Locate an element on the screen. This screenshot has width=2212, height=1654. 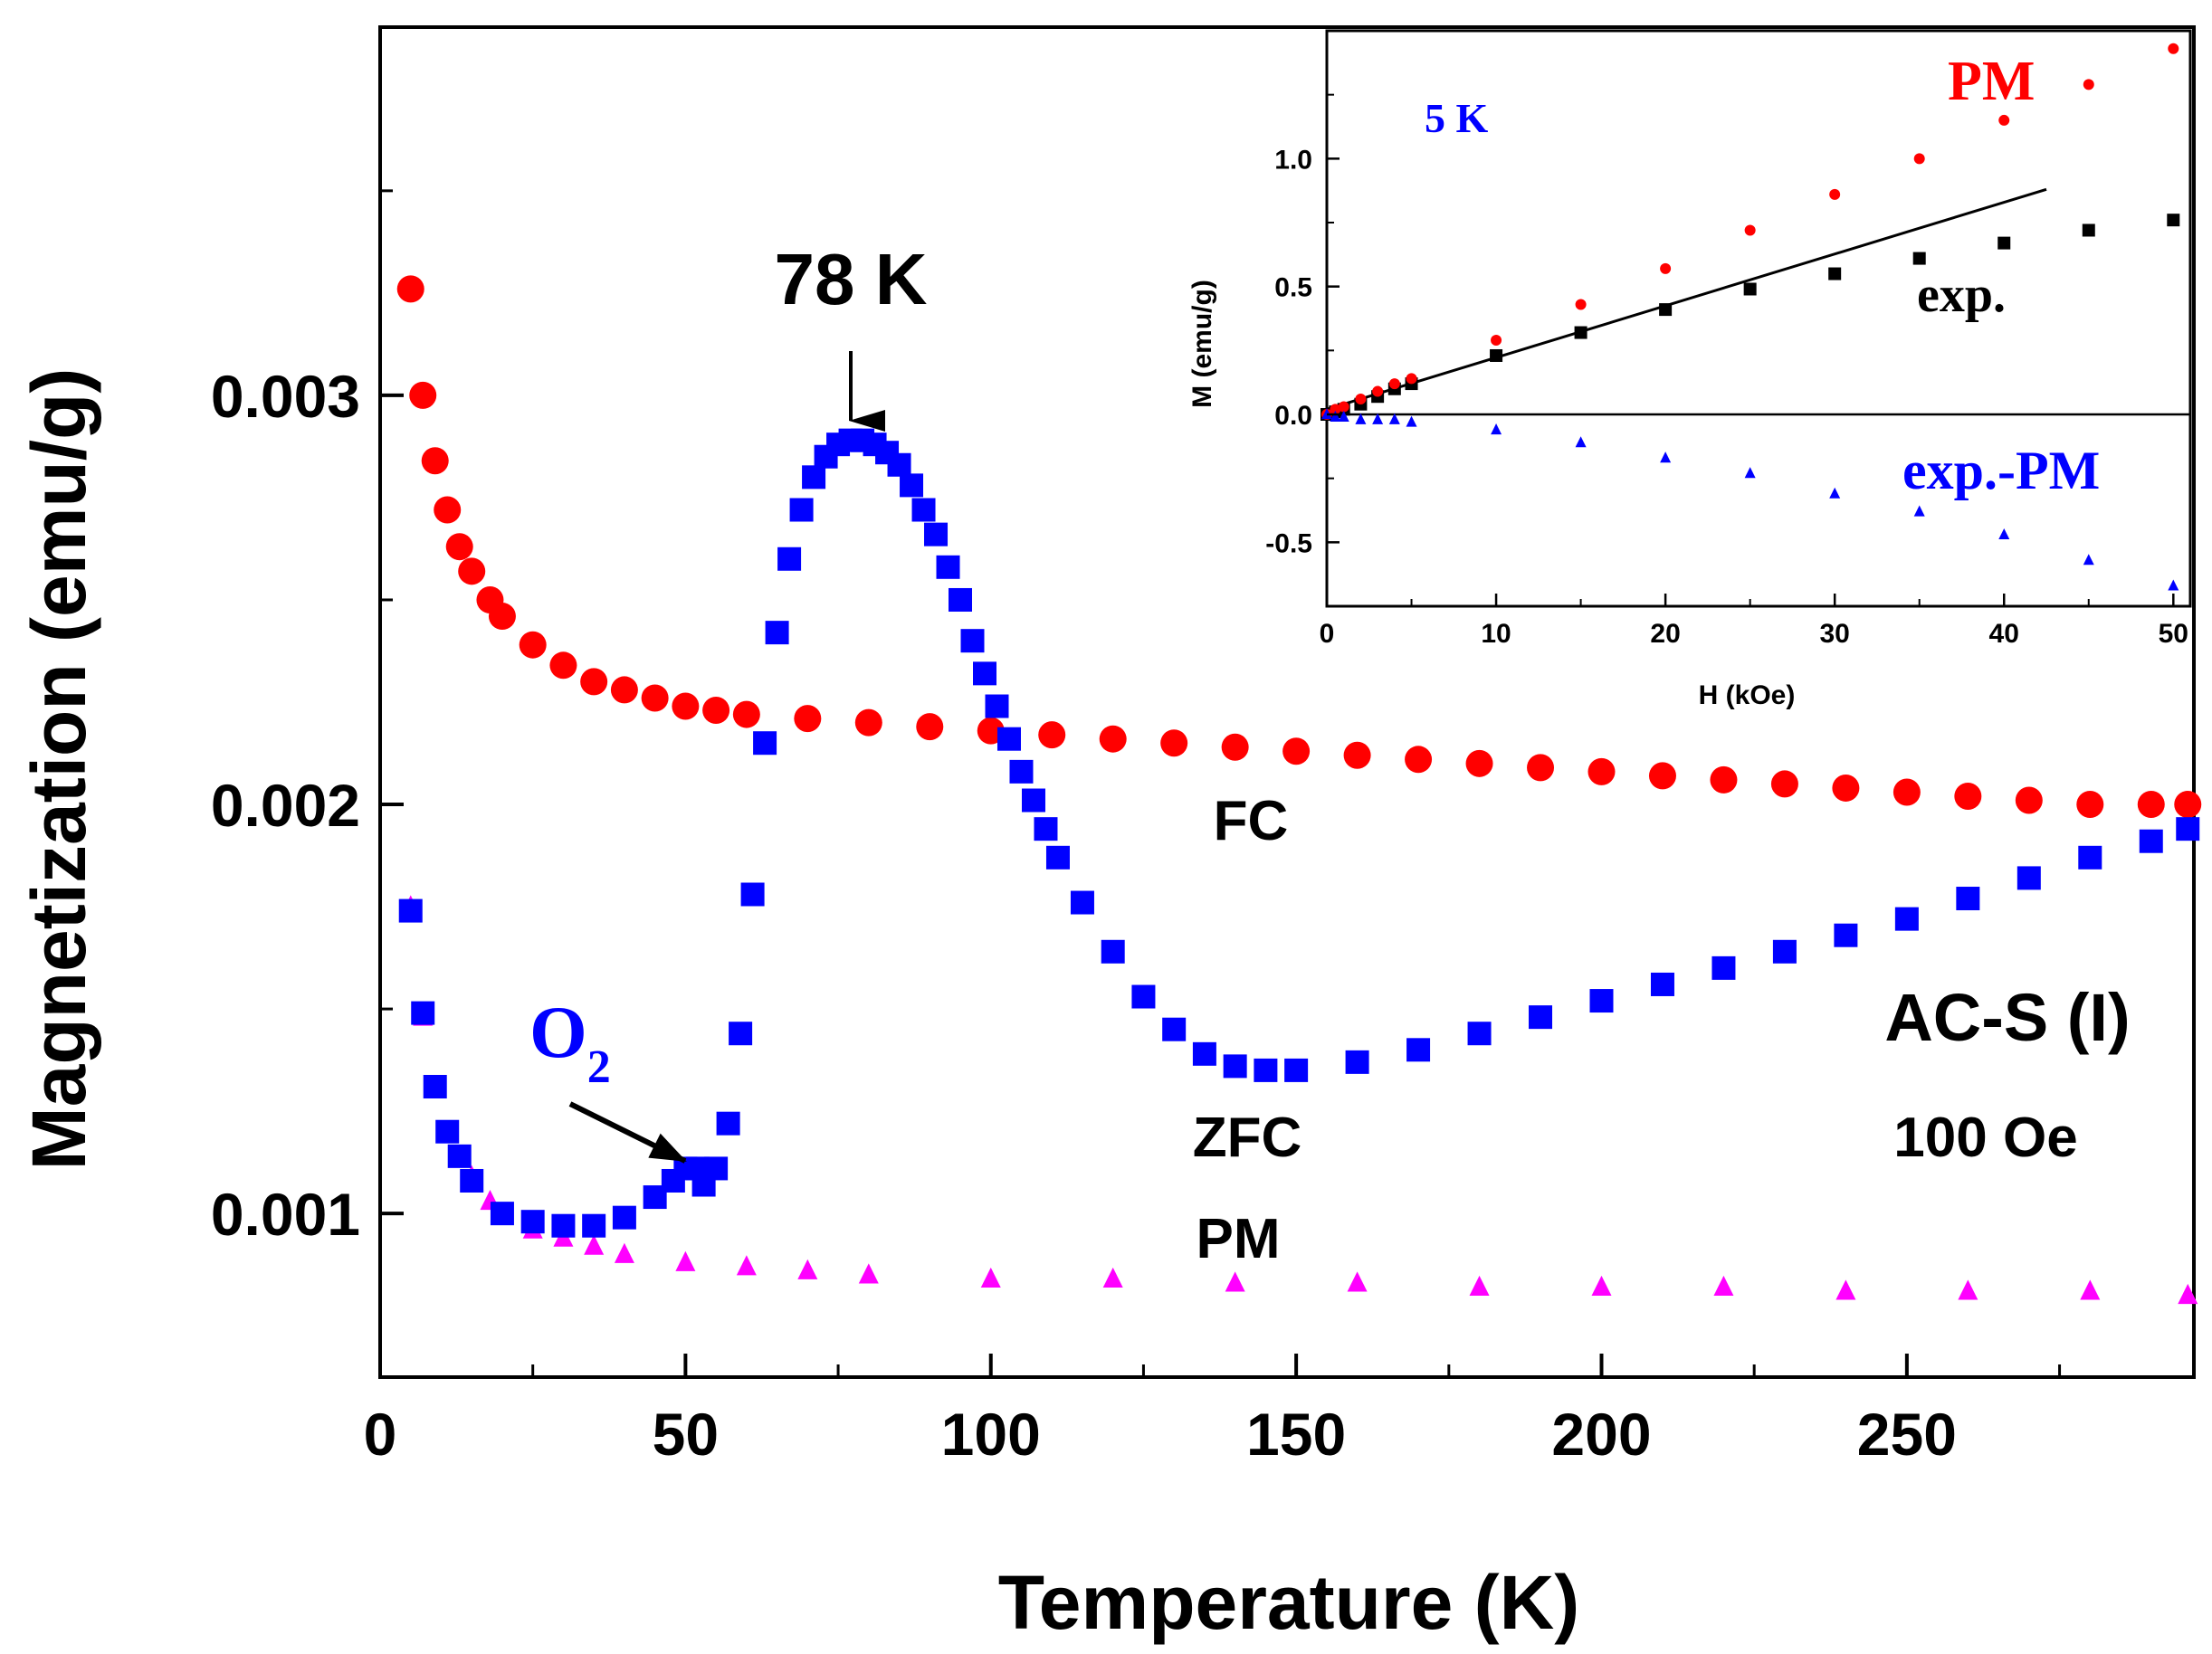
inset-fit-line is located at coordinates (1686, 299).